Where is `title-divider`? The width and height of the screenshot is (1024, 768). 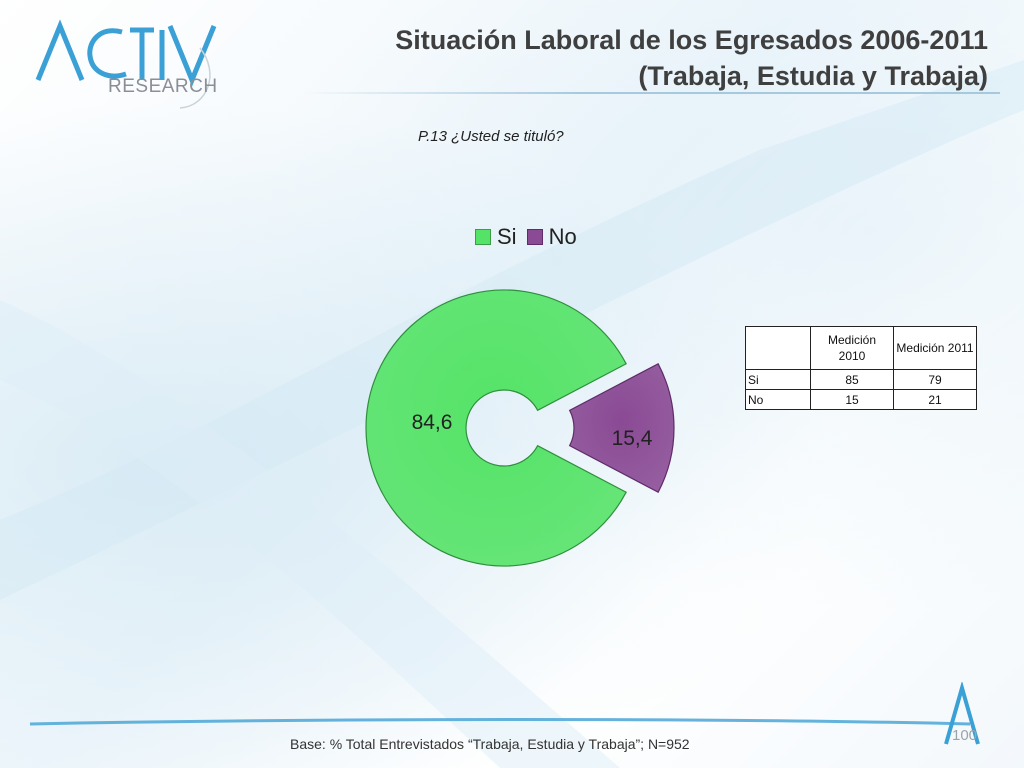 title-divider is located at coordinates (650, 93).